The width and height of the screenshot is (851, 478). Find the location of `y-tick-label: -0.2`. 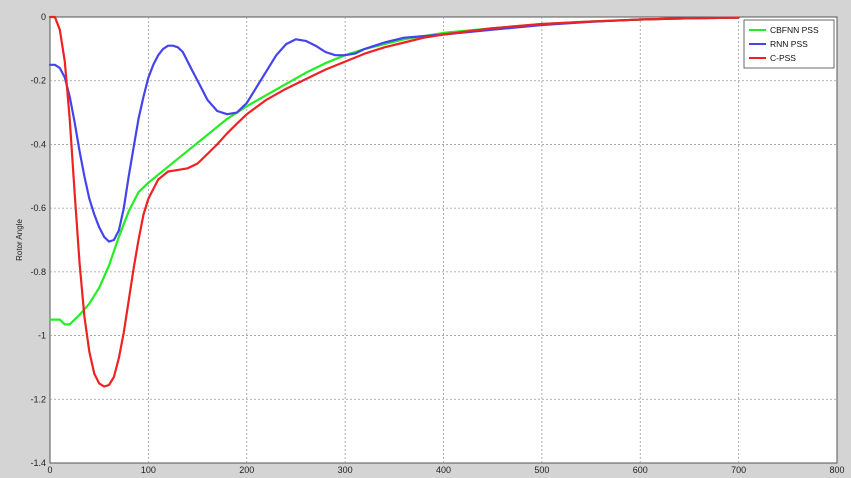

y-tick-label: -0.2 is located at coordinates (38, 81).